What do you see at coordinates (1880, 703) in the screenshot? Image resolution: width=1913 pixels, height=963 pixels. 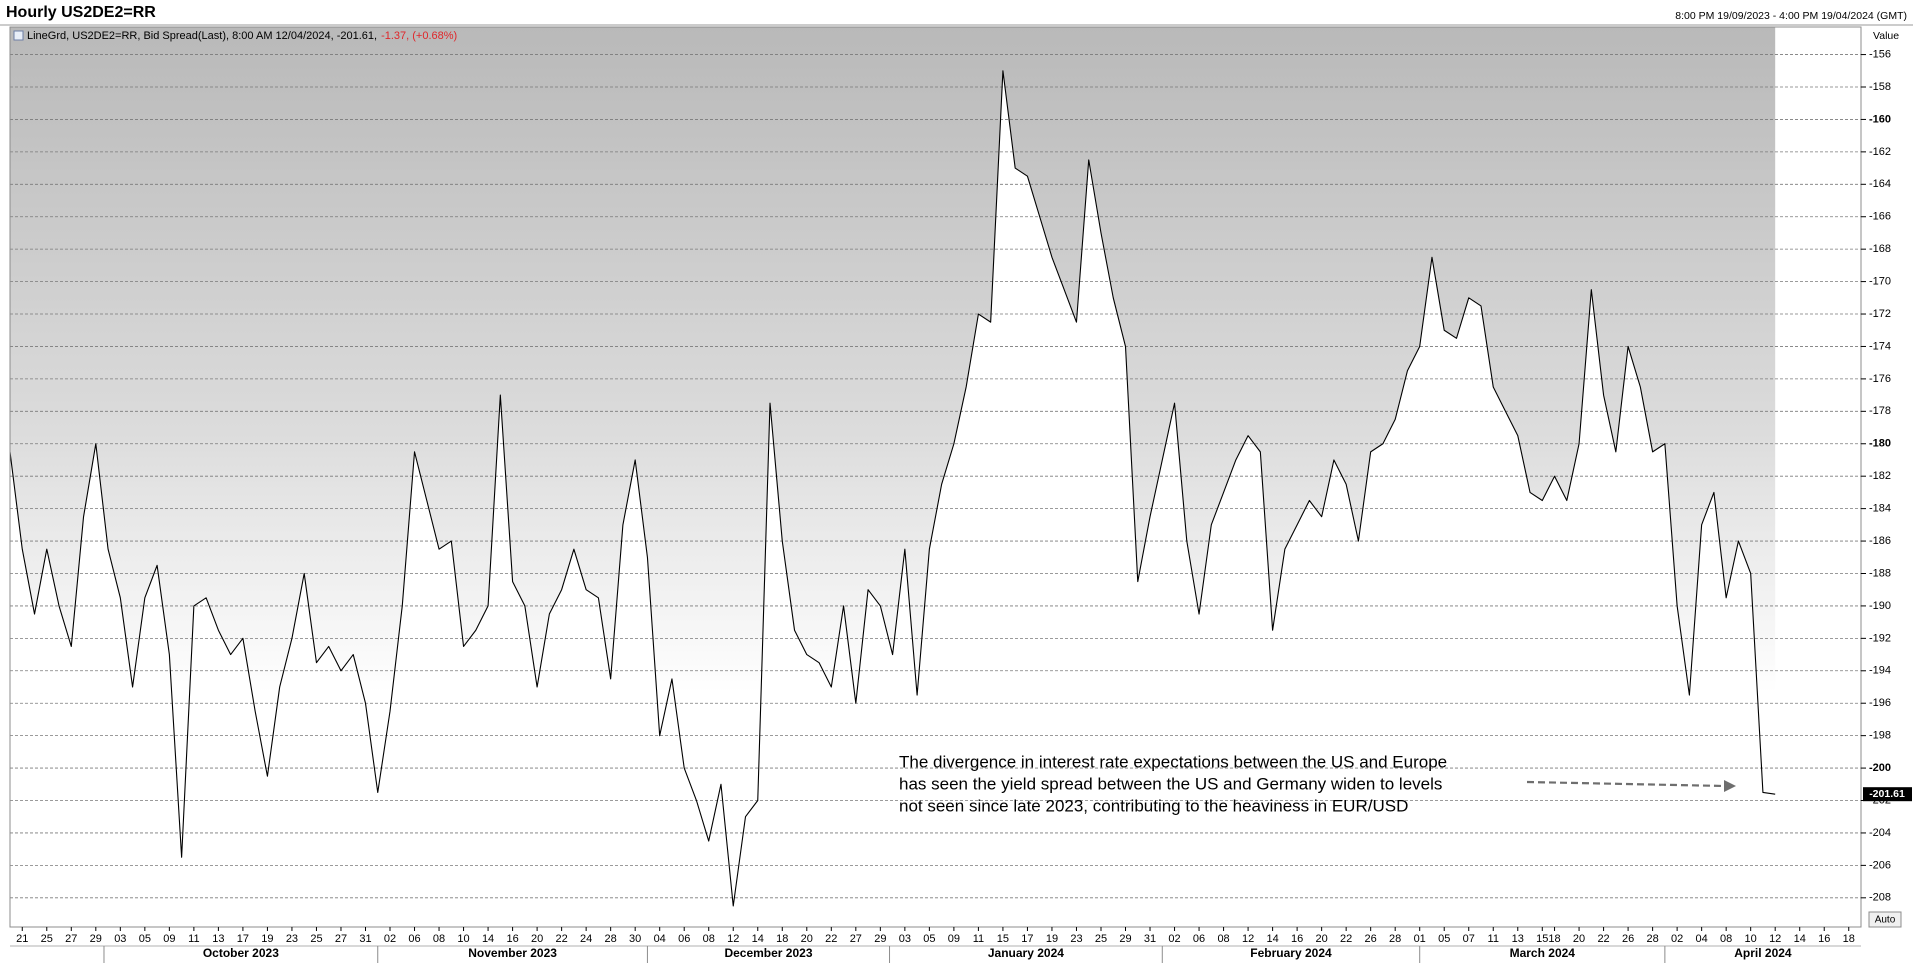 I see `y-tick-label: -196` at bounding box center [1880, 703].